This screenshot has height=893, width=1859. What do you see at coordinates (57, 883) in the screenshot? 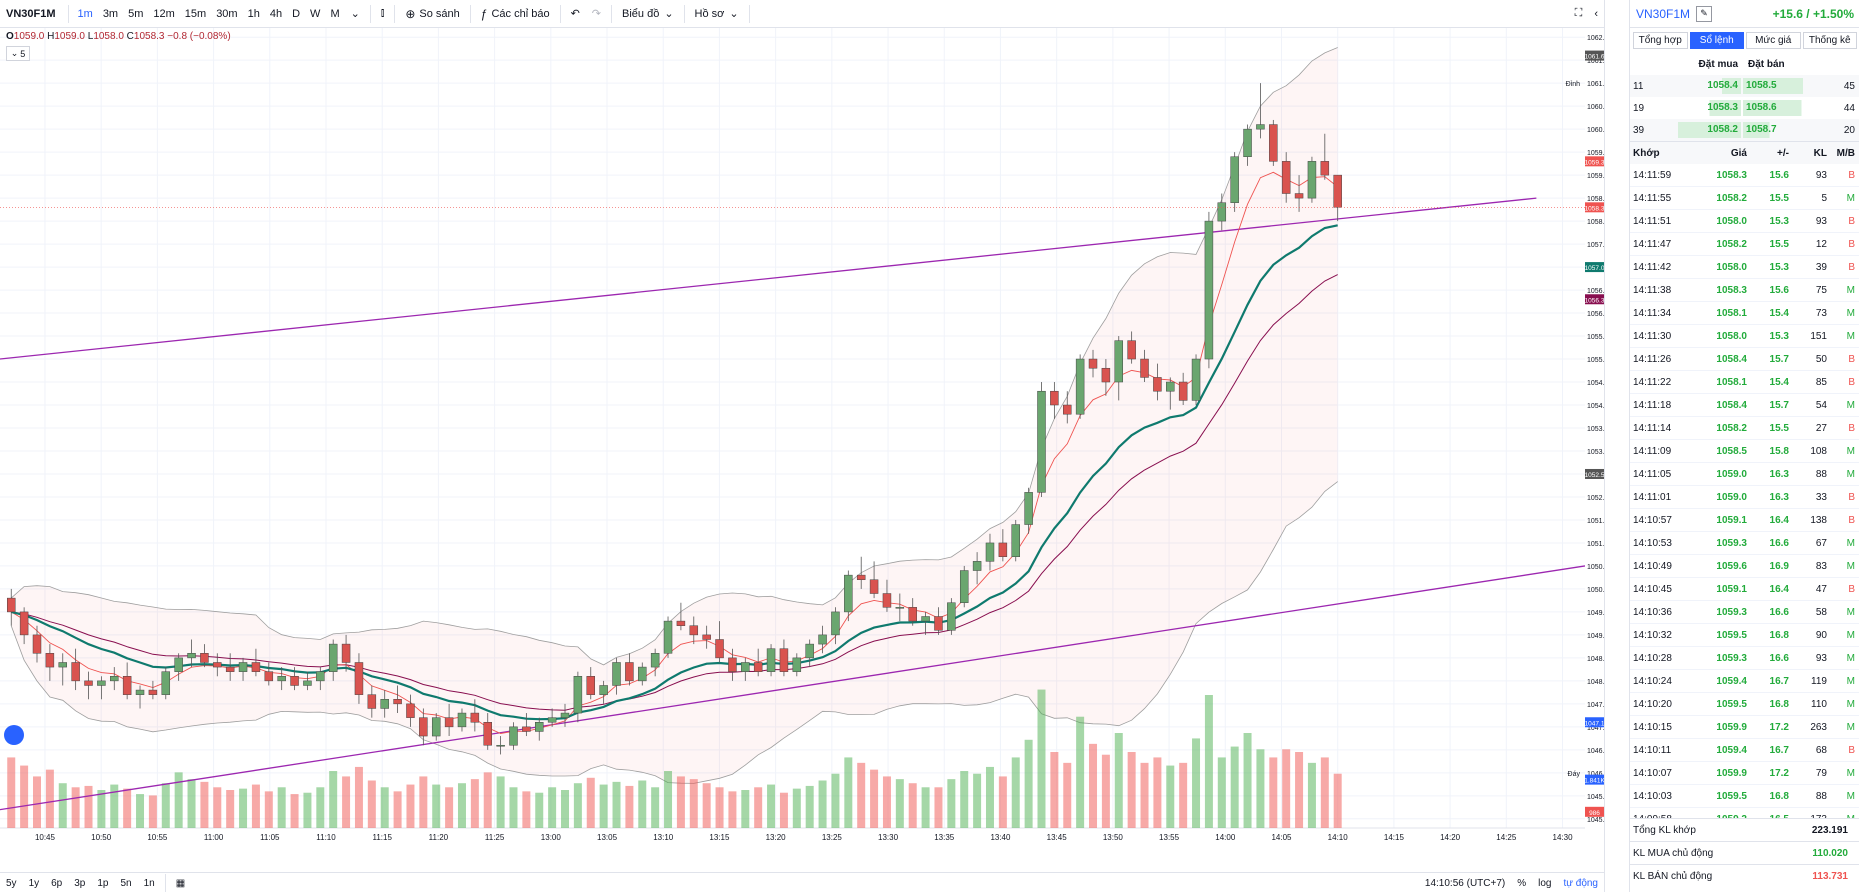
I see `range-6p: 6p` at bounding box center [57, 883].